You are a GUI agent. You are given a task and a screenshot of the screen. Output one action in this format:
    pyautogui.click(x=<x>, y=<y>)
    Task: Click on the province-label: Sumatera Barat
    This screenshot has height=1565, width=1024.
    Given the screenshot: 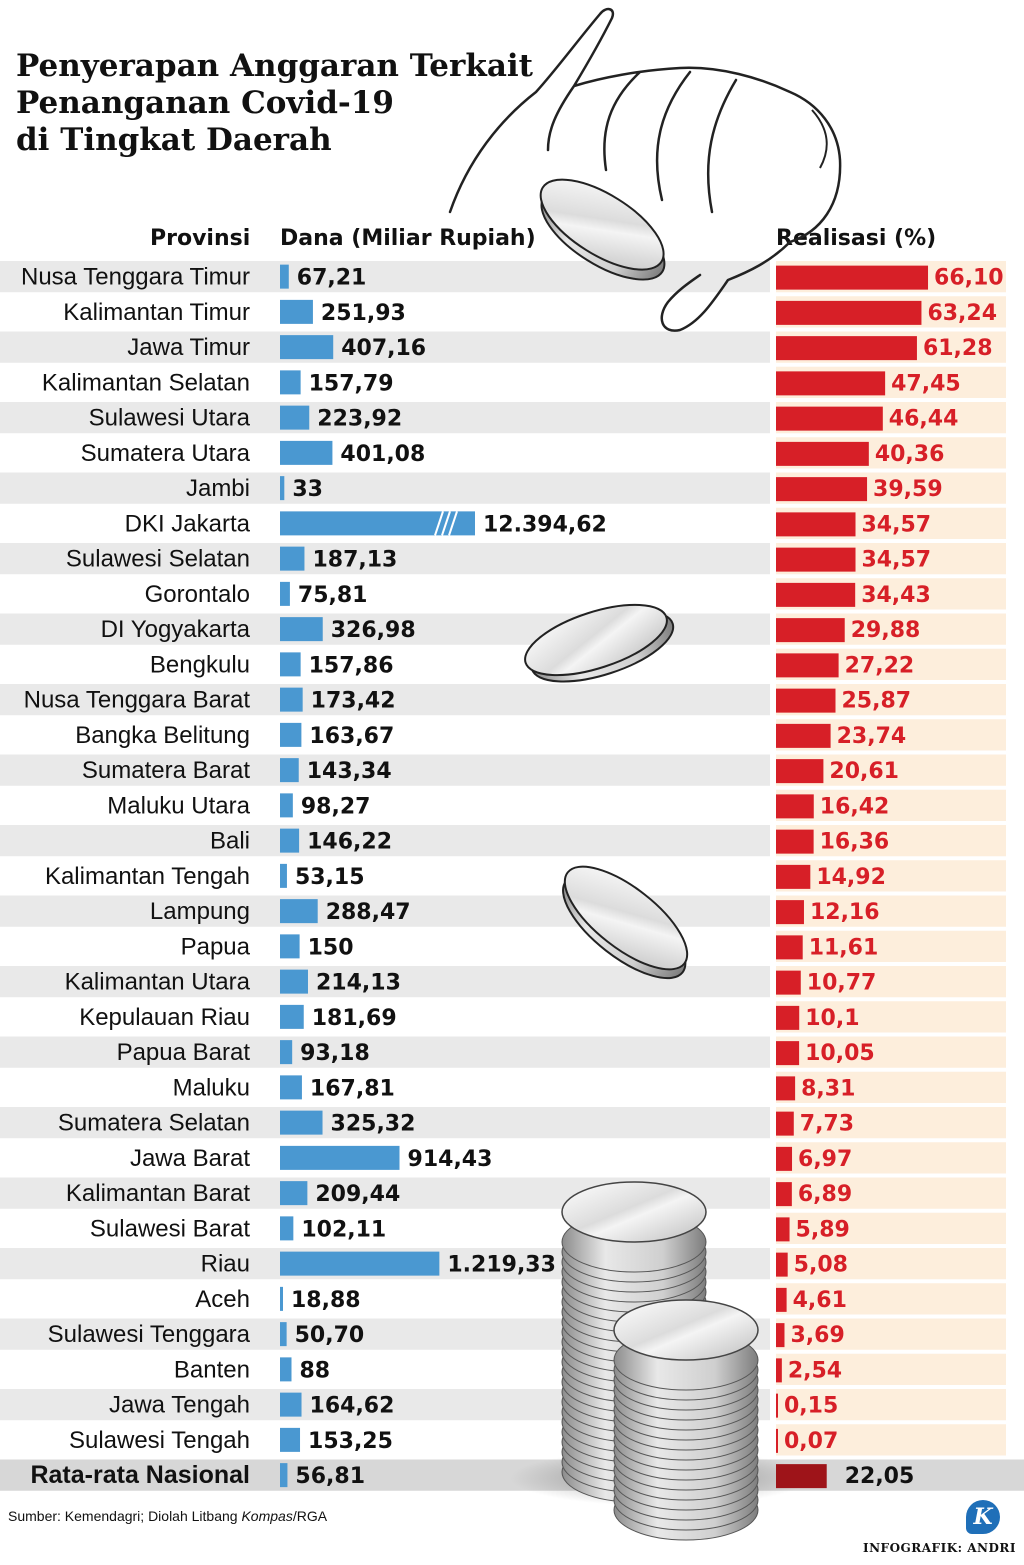 What is the action you would take?
    pyautogui.click(x=166, y=770)
    